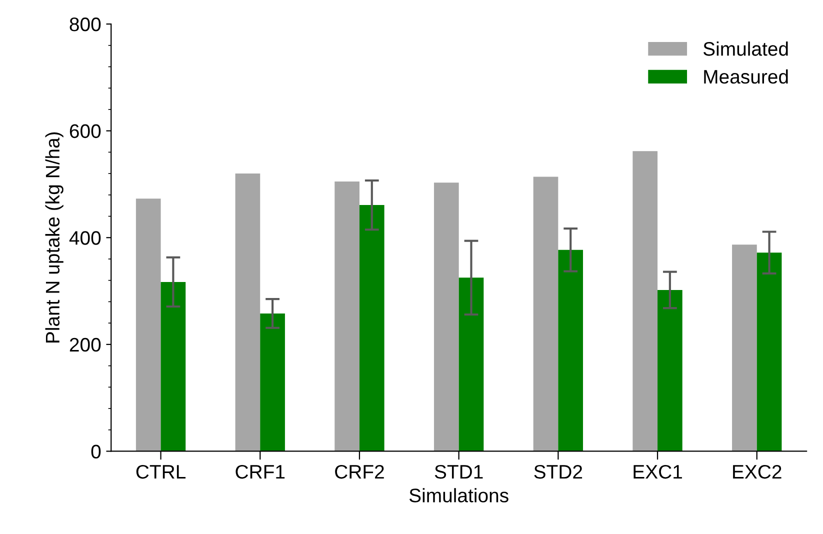 The height and width of the screenshot is (534, 823). What do you see at coordinates (458, 471) in the screenshot?
I see `x-tick-label: STD1` at bounding box center [458, 471].